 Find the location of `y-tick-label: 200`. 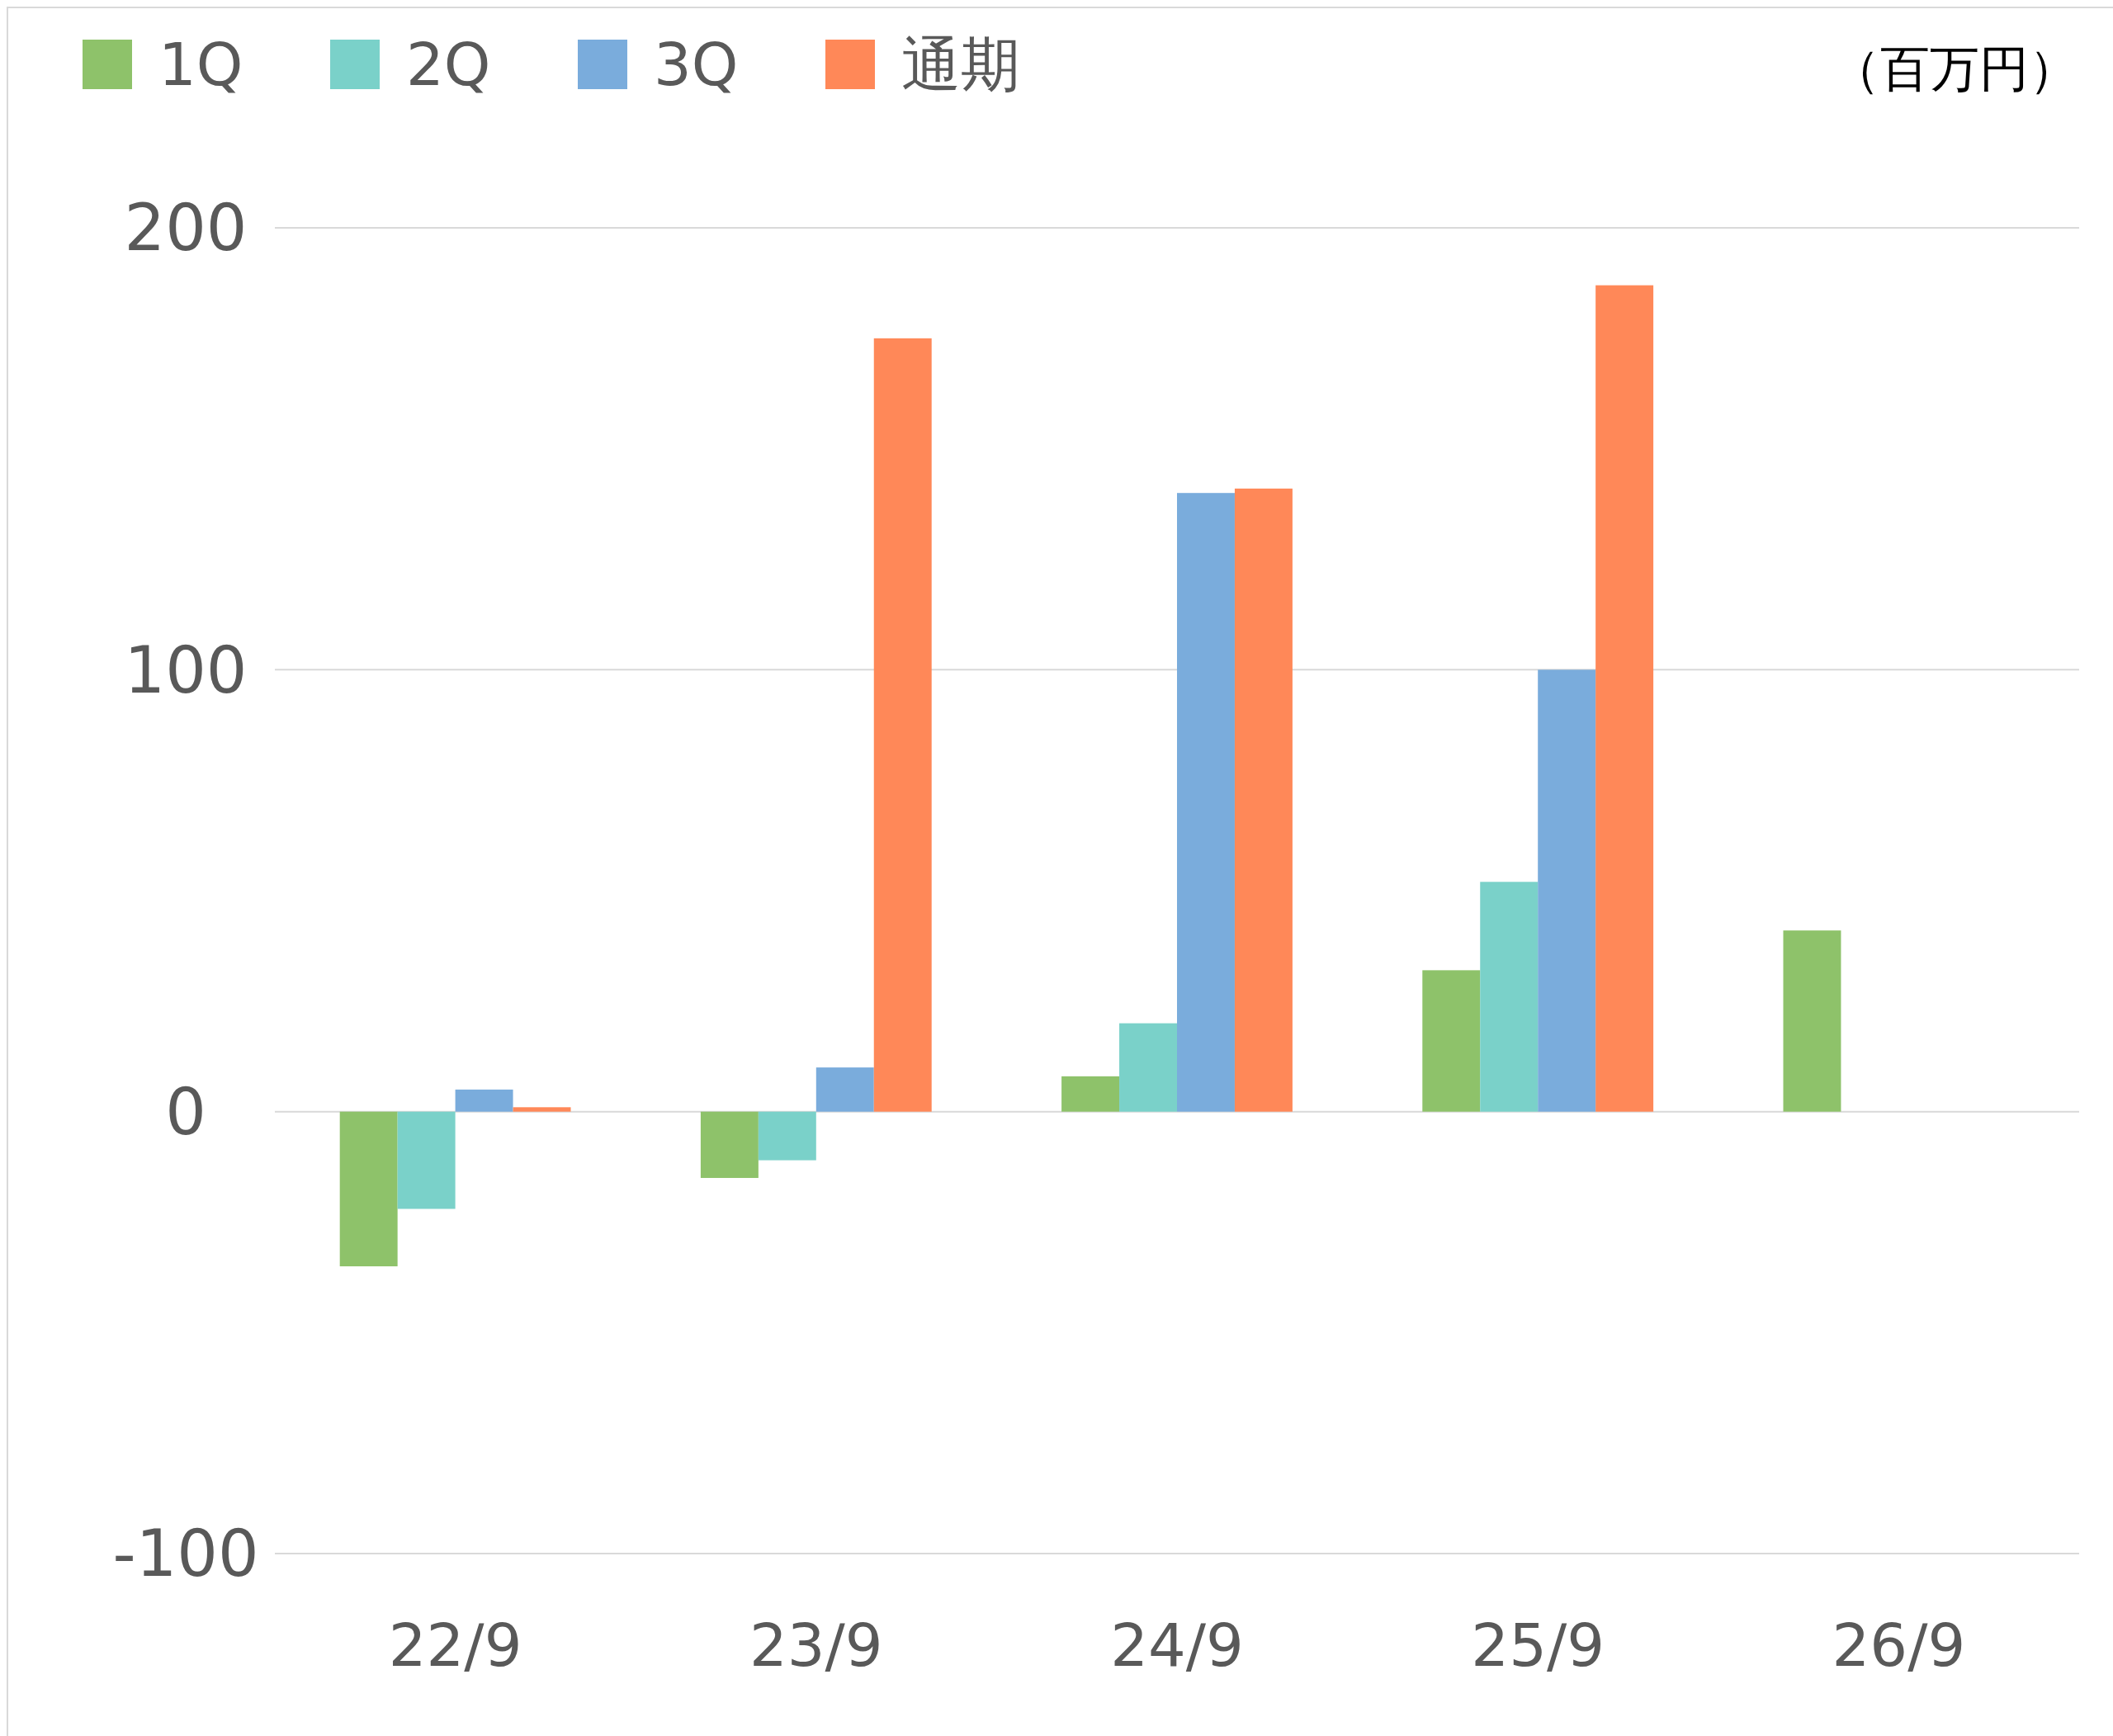

y-tick-label: 200 is located at coordinates (186, 228).